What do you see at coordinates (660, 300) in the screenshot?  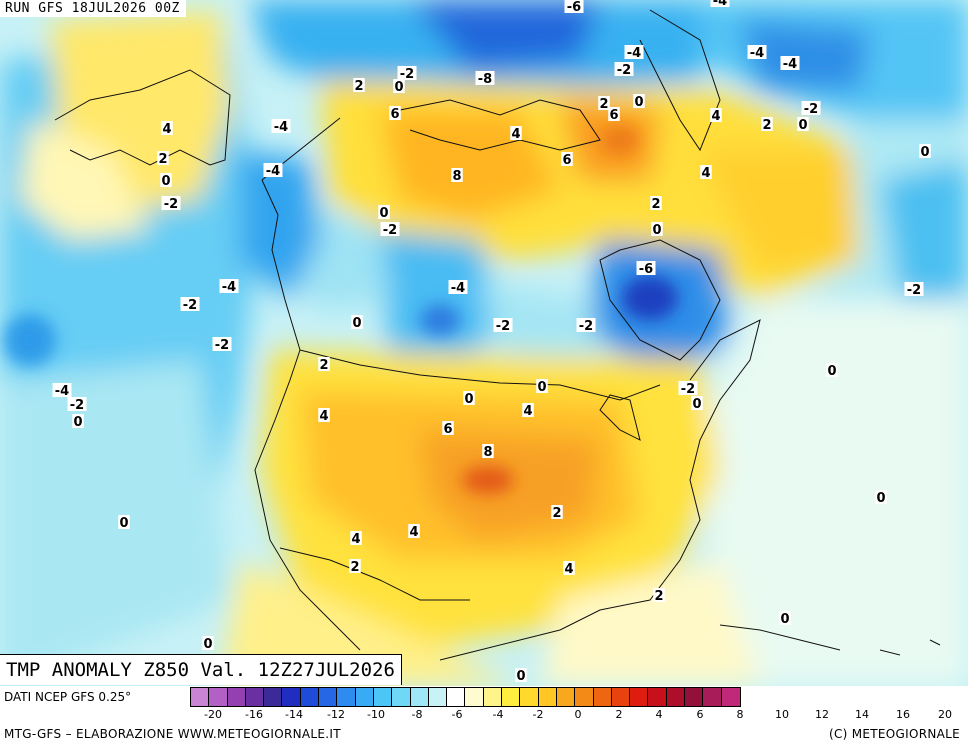 I see `hudson-bay-coast` at bounding box center [660, 300].